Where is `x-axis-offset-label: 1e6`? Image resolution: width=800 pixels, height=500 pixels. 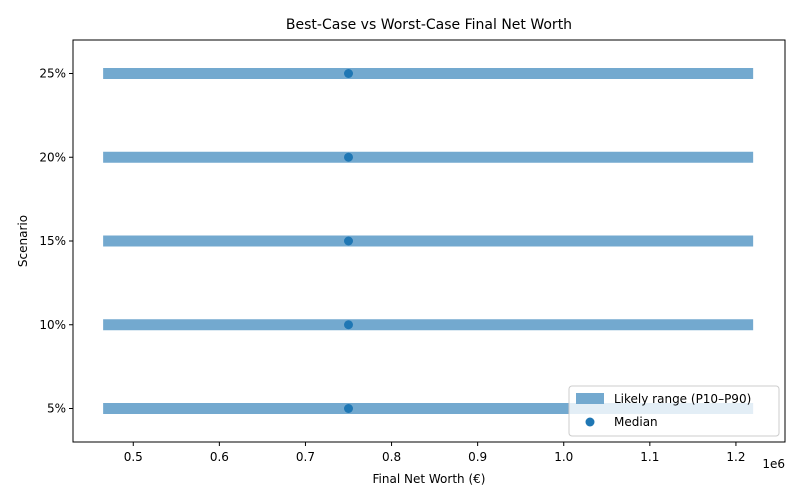
x-axis-offset-label: 1e6 is located at coordinates (773, 464).